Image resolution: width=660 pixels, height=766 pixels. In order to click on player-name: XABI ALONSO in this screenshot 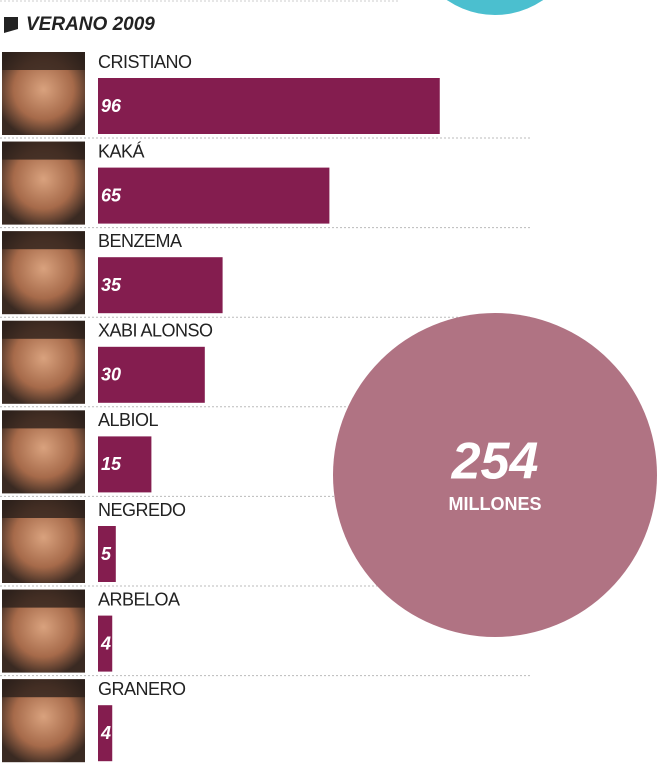, I will do `click(155, 331)`.